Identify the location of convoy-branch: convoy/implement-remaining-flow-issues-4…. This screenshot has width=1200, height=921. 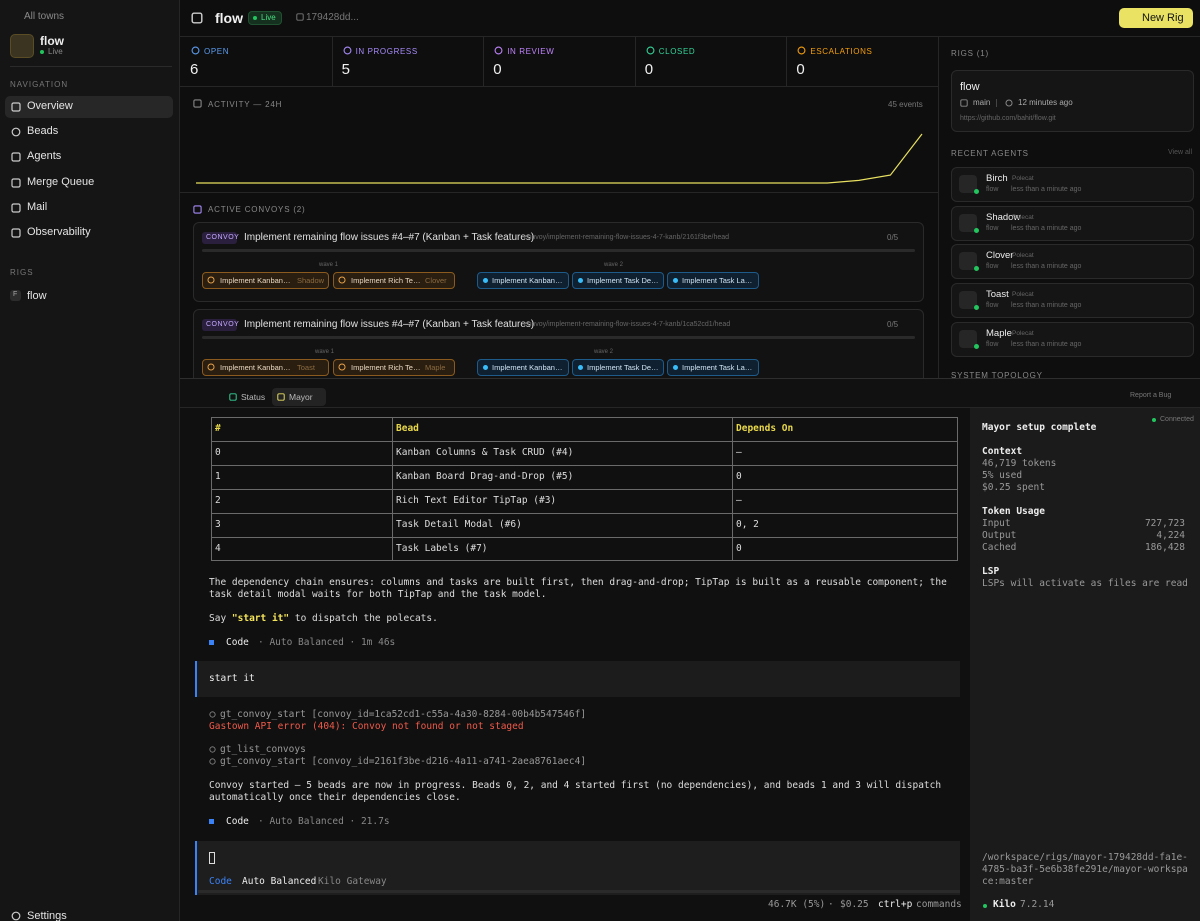
(627, 324).